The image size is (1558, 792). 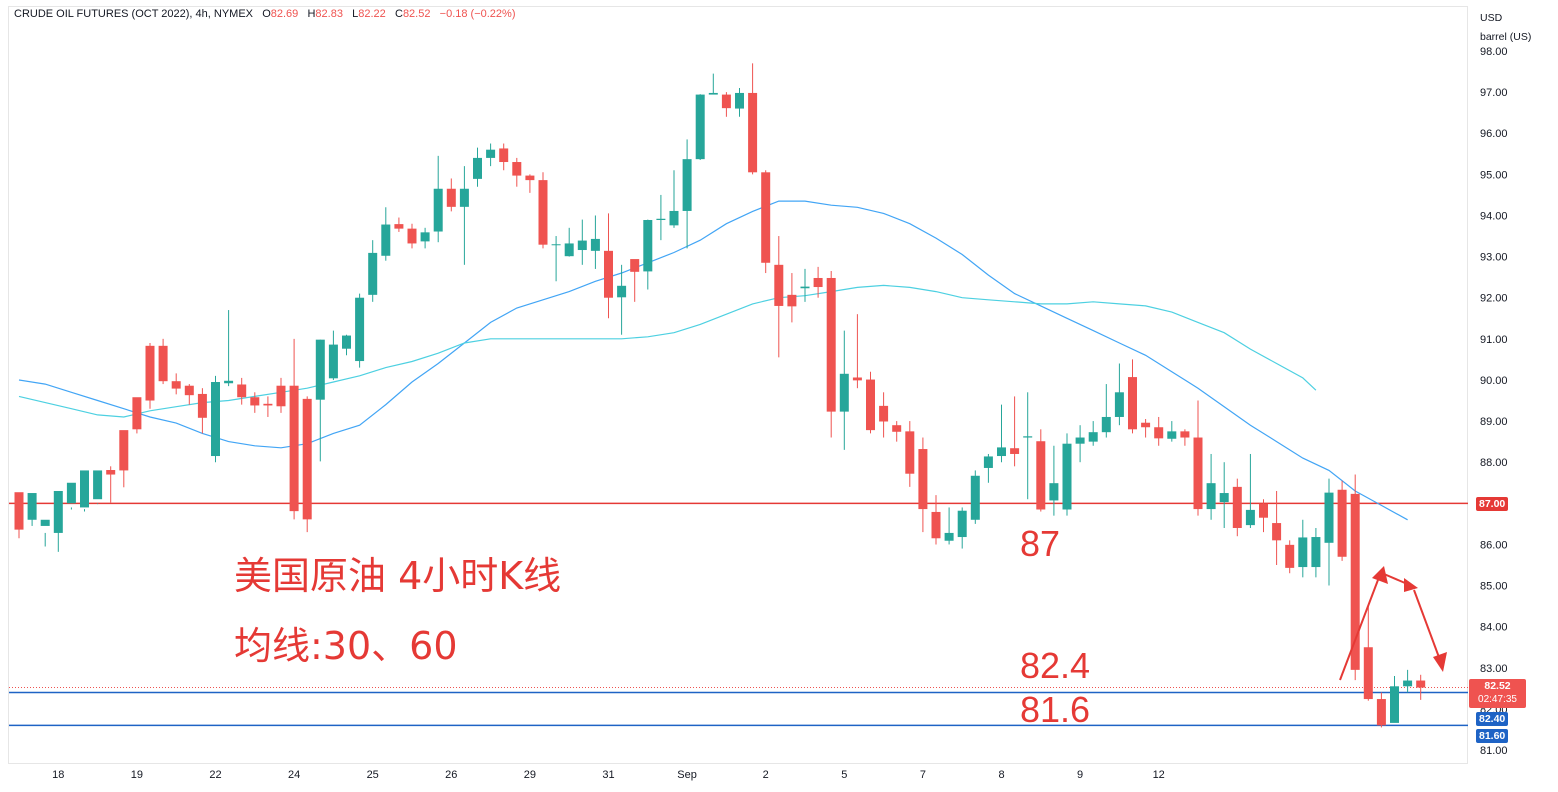 I want to click on x-tick-label: 31, so click(x=608, y=775).